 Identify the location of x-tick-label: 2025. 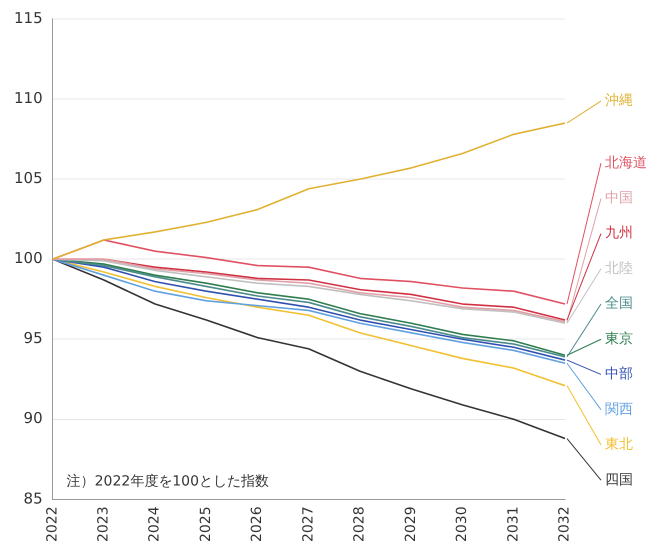
(206, 524).